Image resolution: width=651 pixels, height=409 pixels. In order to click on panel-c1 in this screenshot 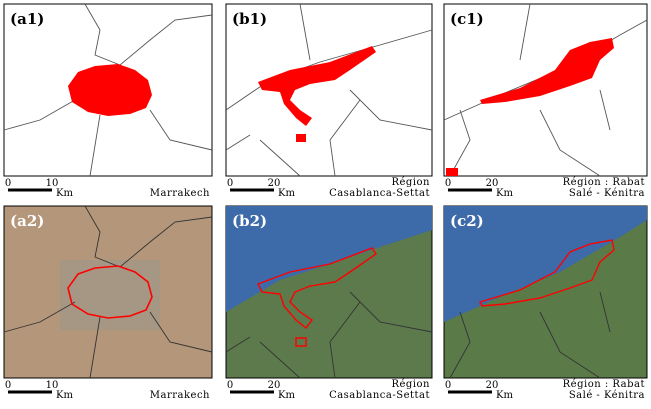, I will do `click(545, 90)`.